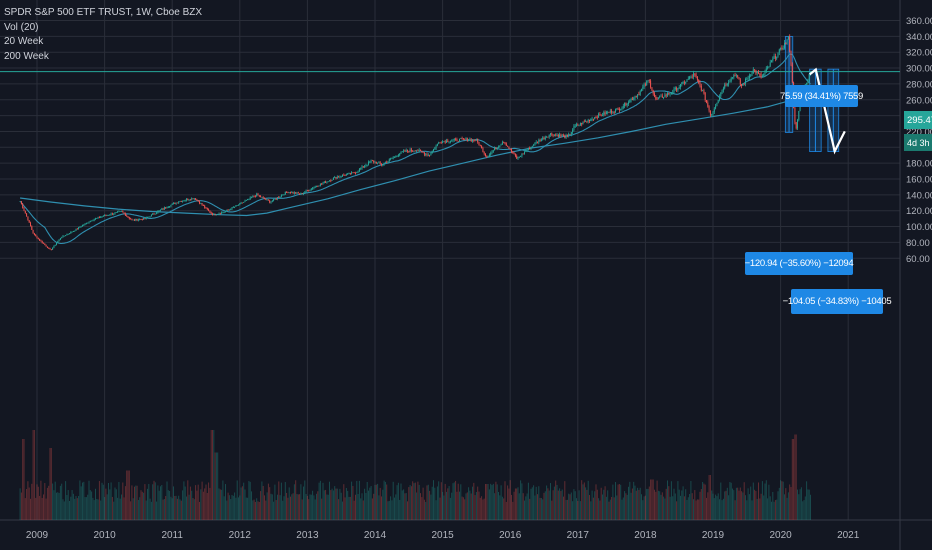 This screenshot has width=932, height=550. I want to click on projection-drawing, so click(827, 111).